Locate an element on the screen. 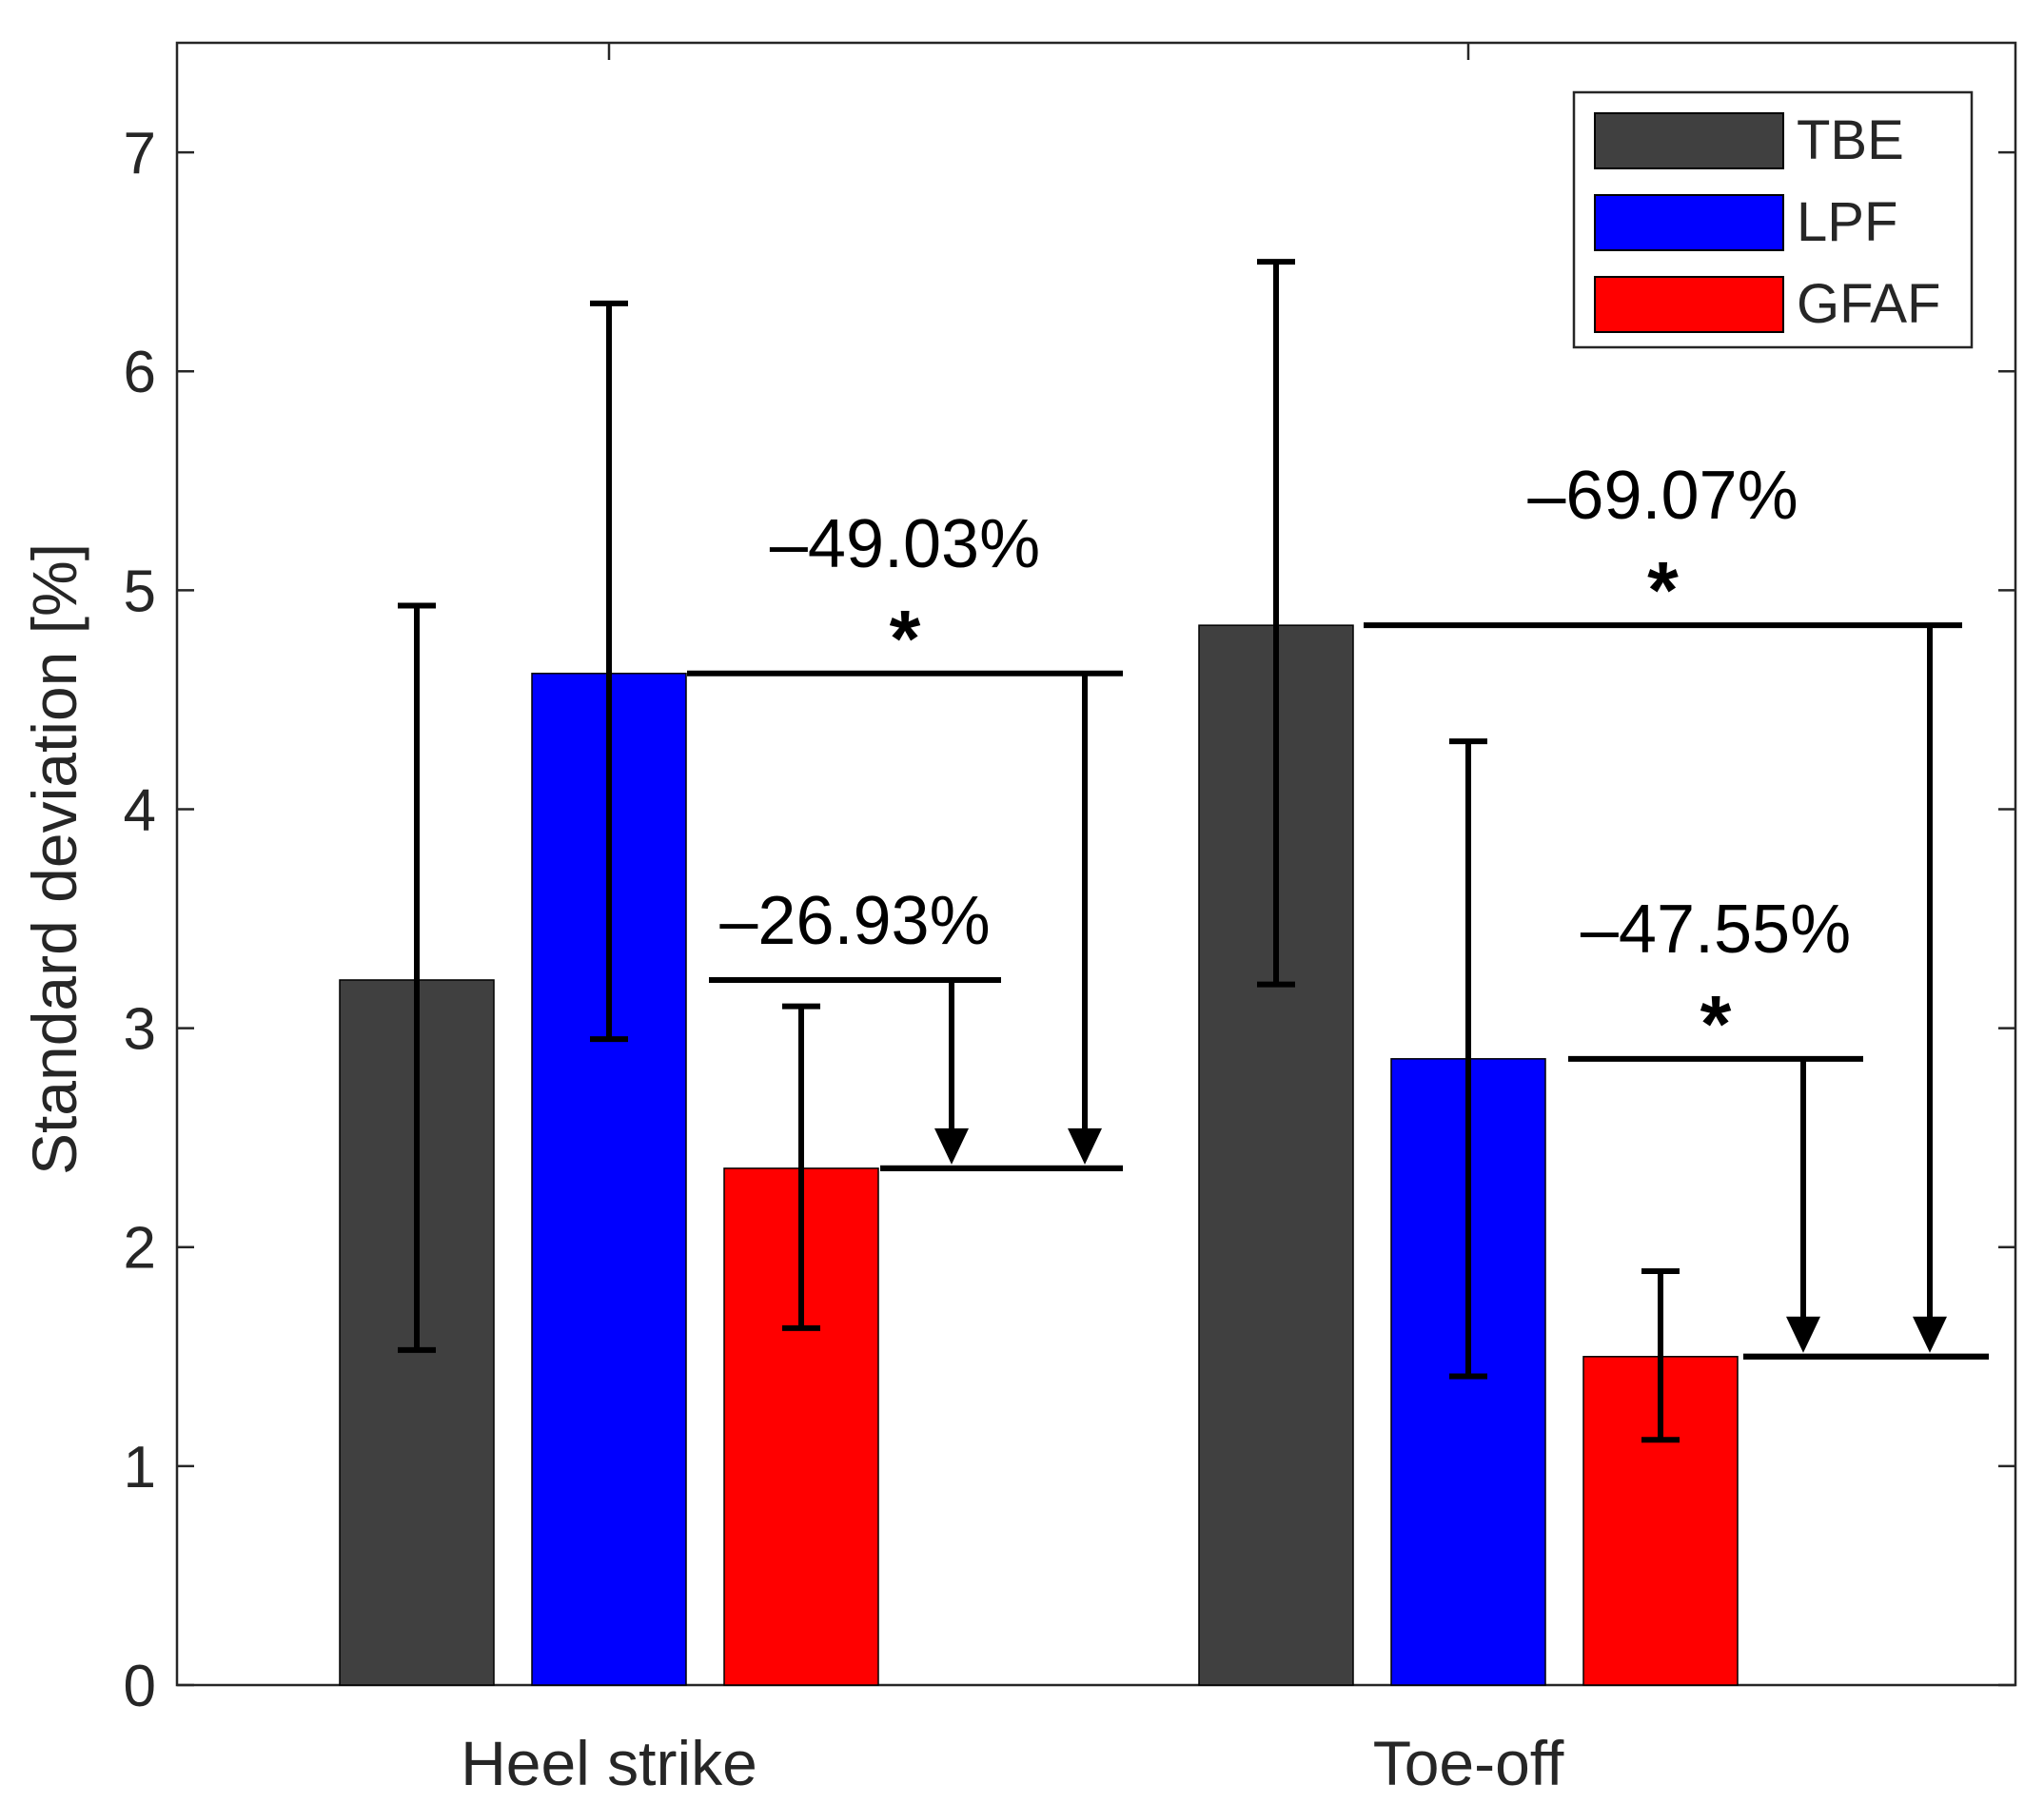  y-tick-label: 4 is located at coordinates (140, 810).